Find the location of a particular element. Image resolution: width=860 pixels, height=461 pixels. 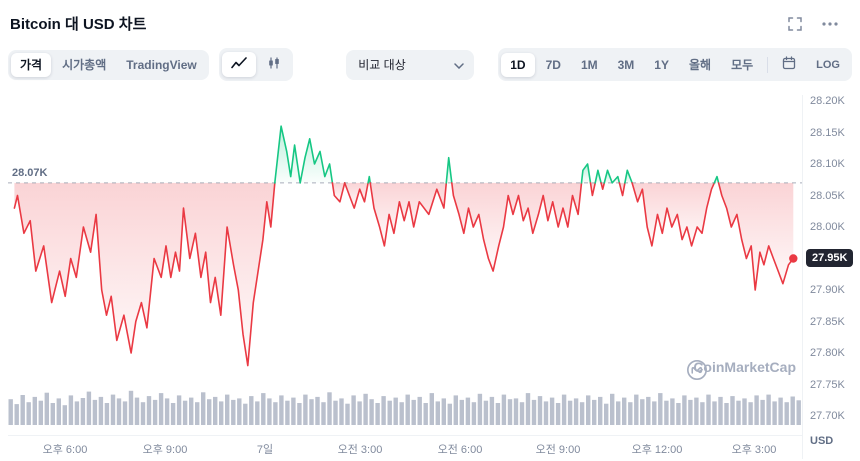

tab-price: 가격 is located at coordinates (31, 64).